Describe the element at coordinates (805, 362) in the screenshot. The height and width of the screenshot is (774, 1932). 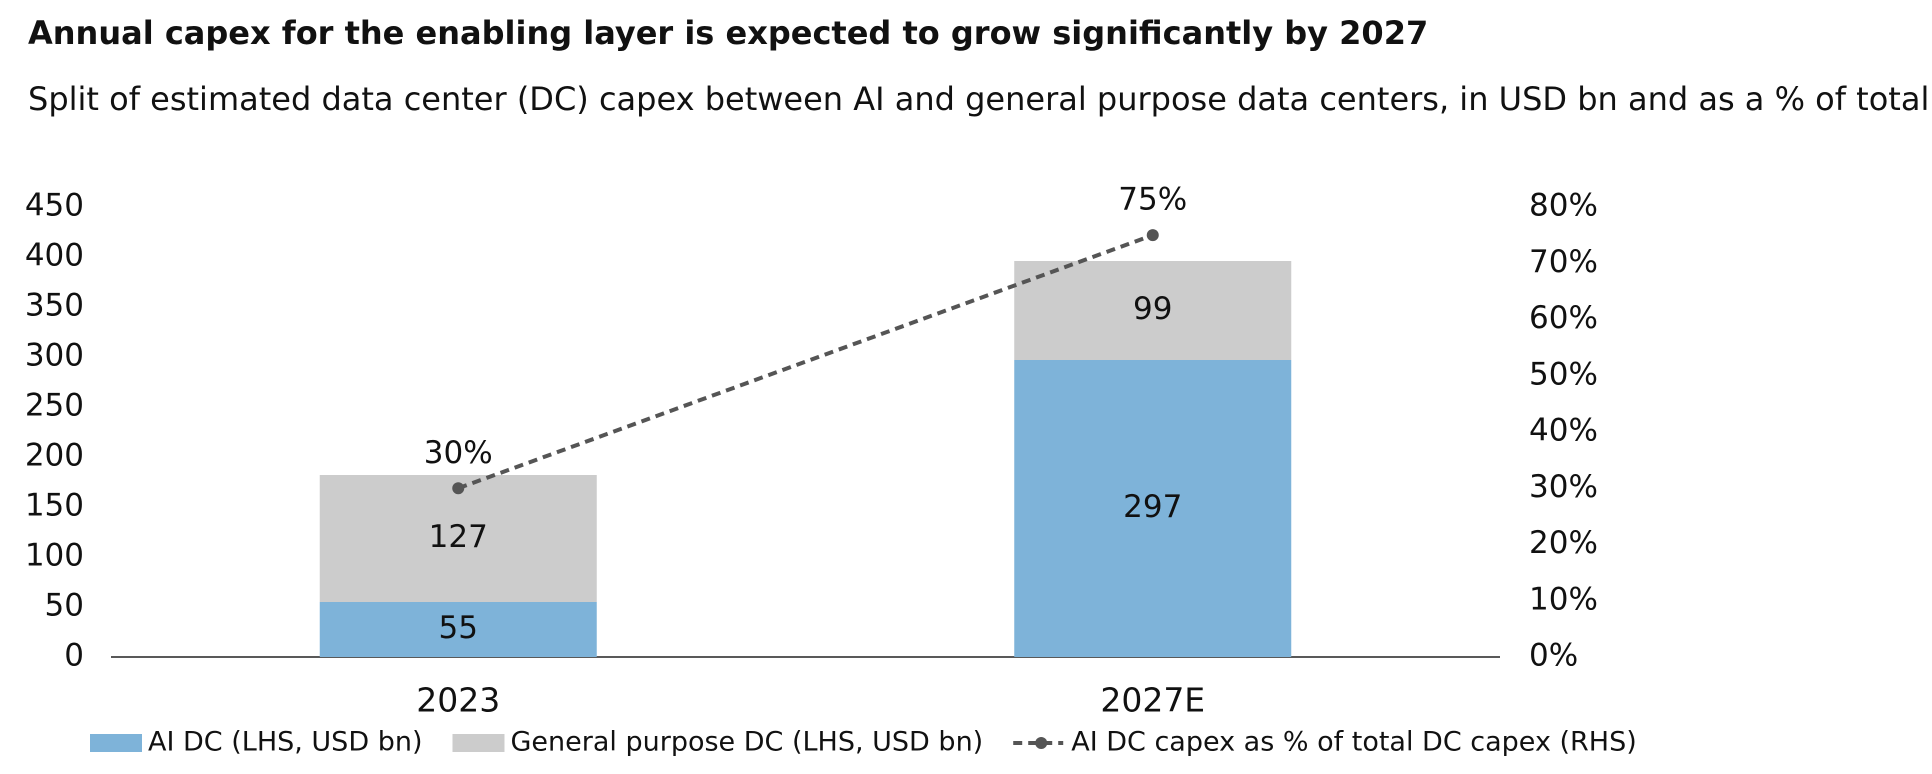
I see `line-series` at that location.